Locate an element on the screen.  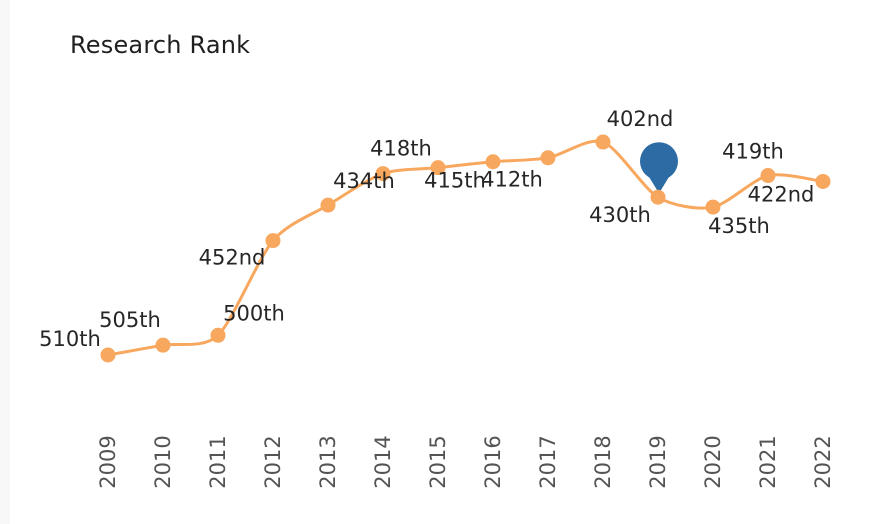
x-axis-label-2009: 2009 is located at coordinates (108, 461).